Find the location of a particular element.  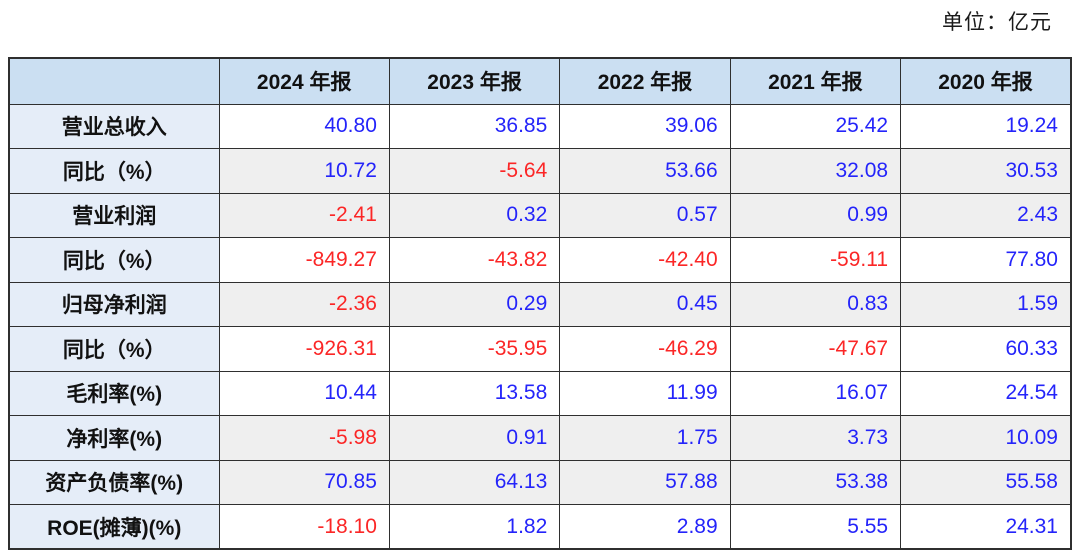

value-cell: 36.85 is located at coordinates (474, 126).